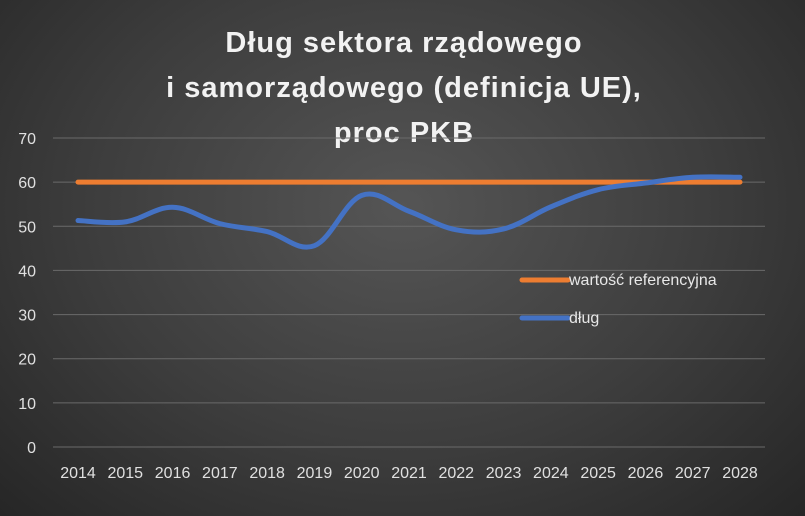 The width and height of the screenshot is (805, 516). I want to click on legend-label-debt: dług, so click(584, 318).